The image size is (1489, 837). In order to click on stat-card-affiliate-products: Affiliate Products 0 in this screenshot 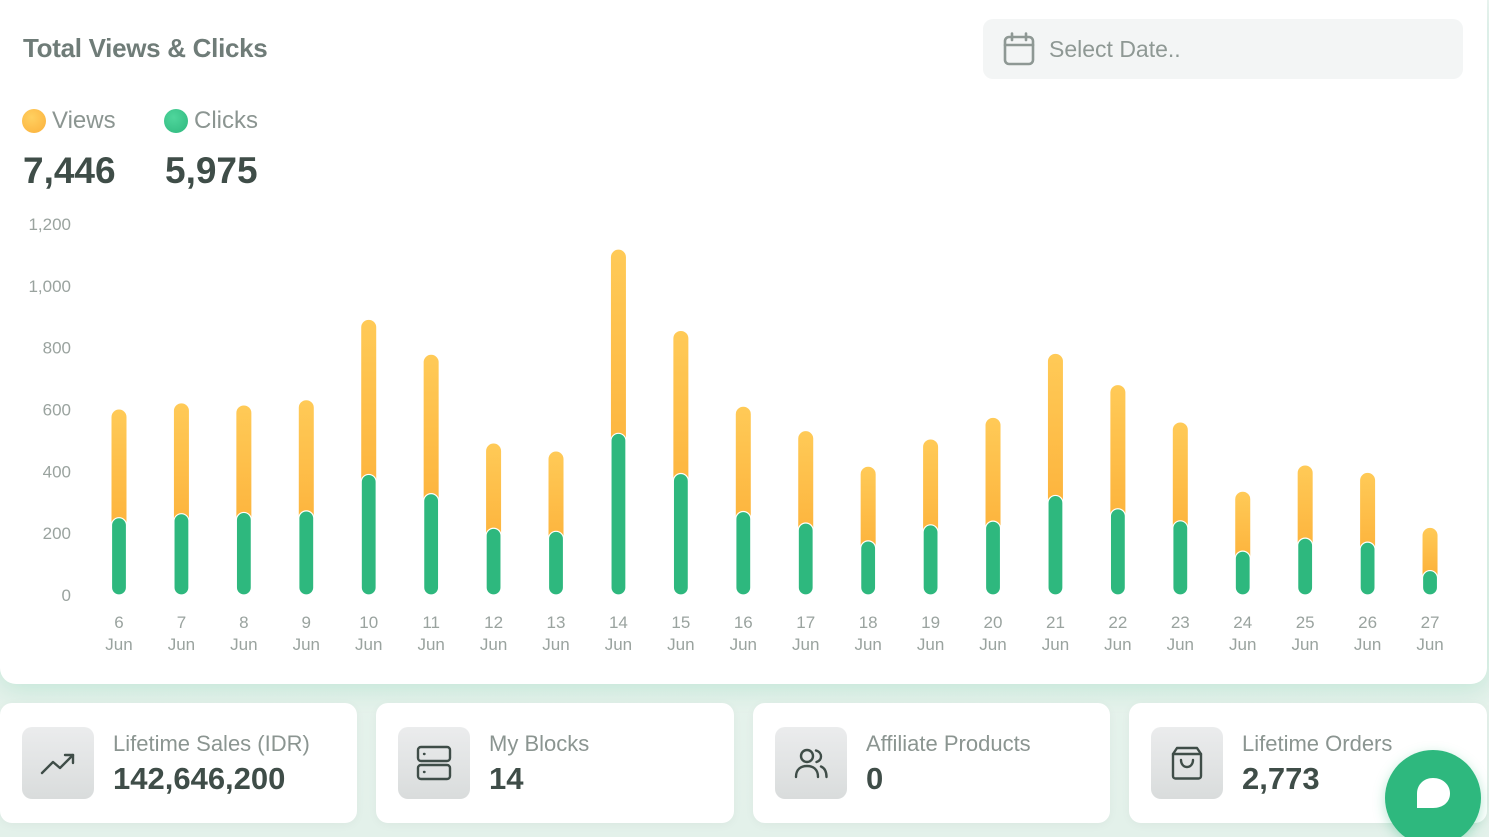, I will do `click(931, 763)`.